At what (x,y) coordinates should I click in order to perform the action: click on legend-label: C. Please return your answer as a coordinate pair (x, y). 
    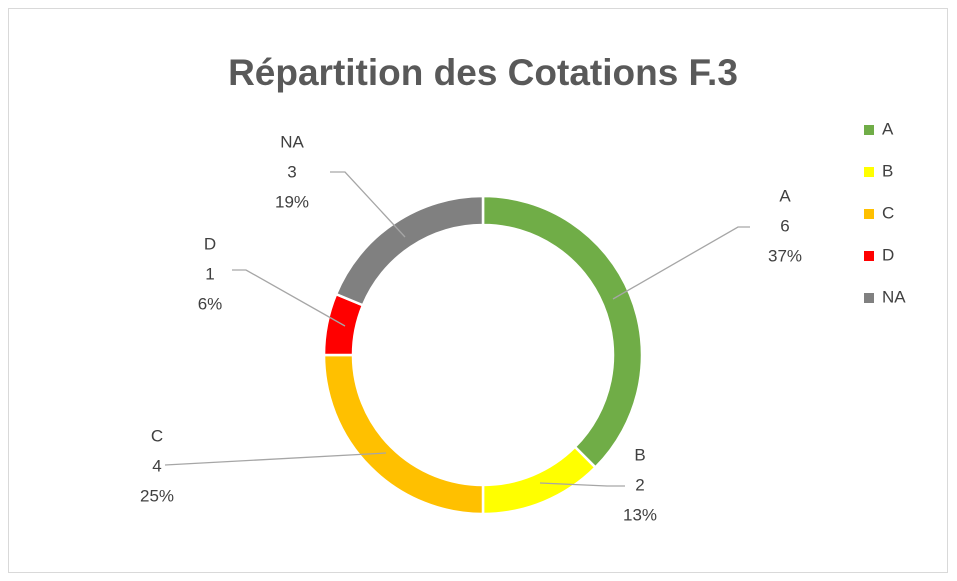
    Looking at the image, I should click on (888, 212).